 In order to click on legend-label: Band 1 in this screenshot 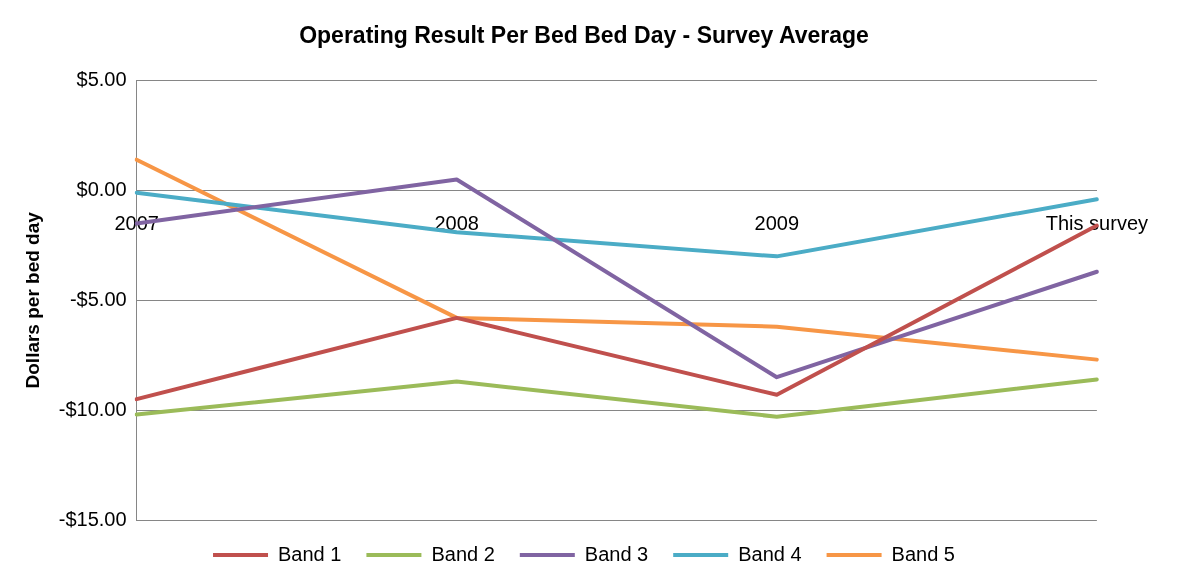, I will do `click(310, 553)`.